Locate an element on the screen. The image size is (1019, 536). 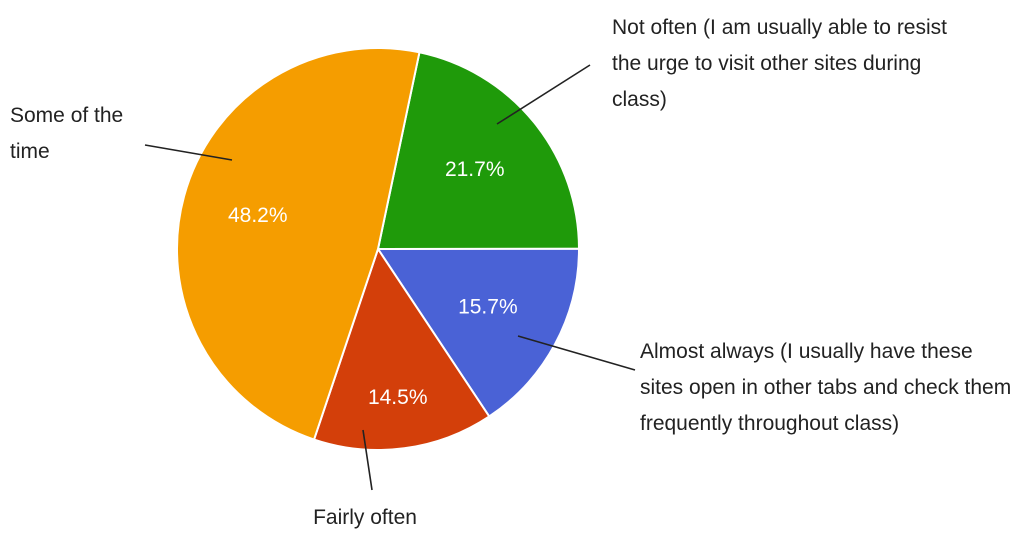
slice-label: 48.2% is located at coordinates (258, 215).